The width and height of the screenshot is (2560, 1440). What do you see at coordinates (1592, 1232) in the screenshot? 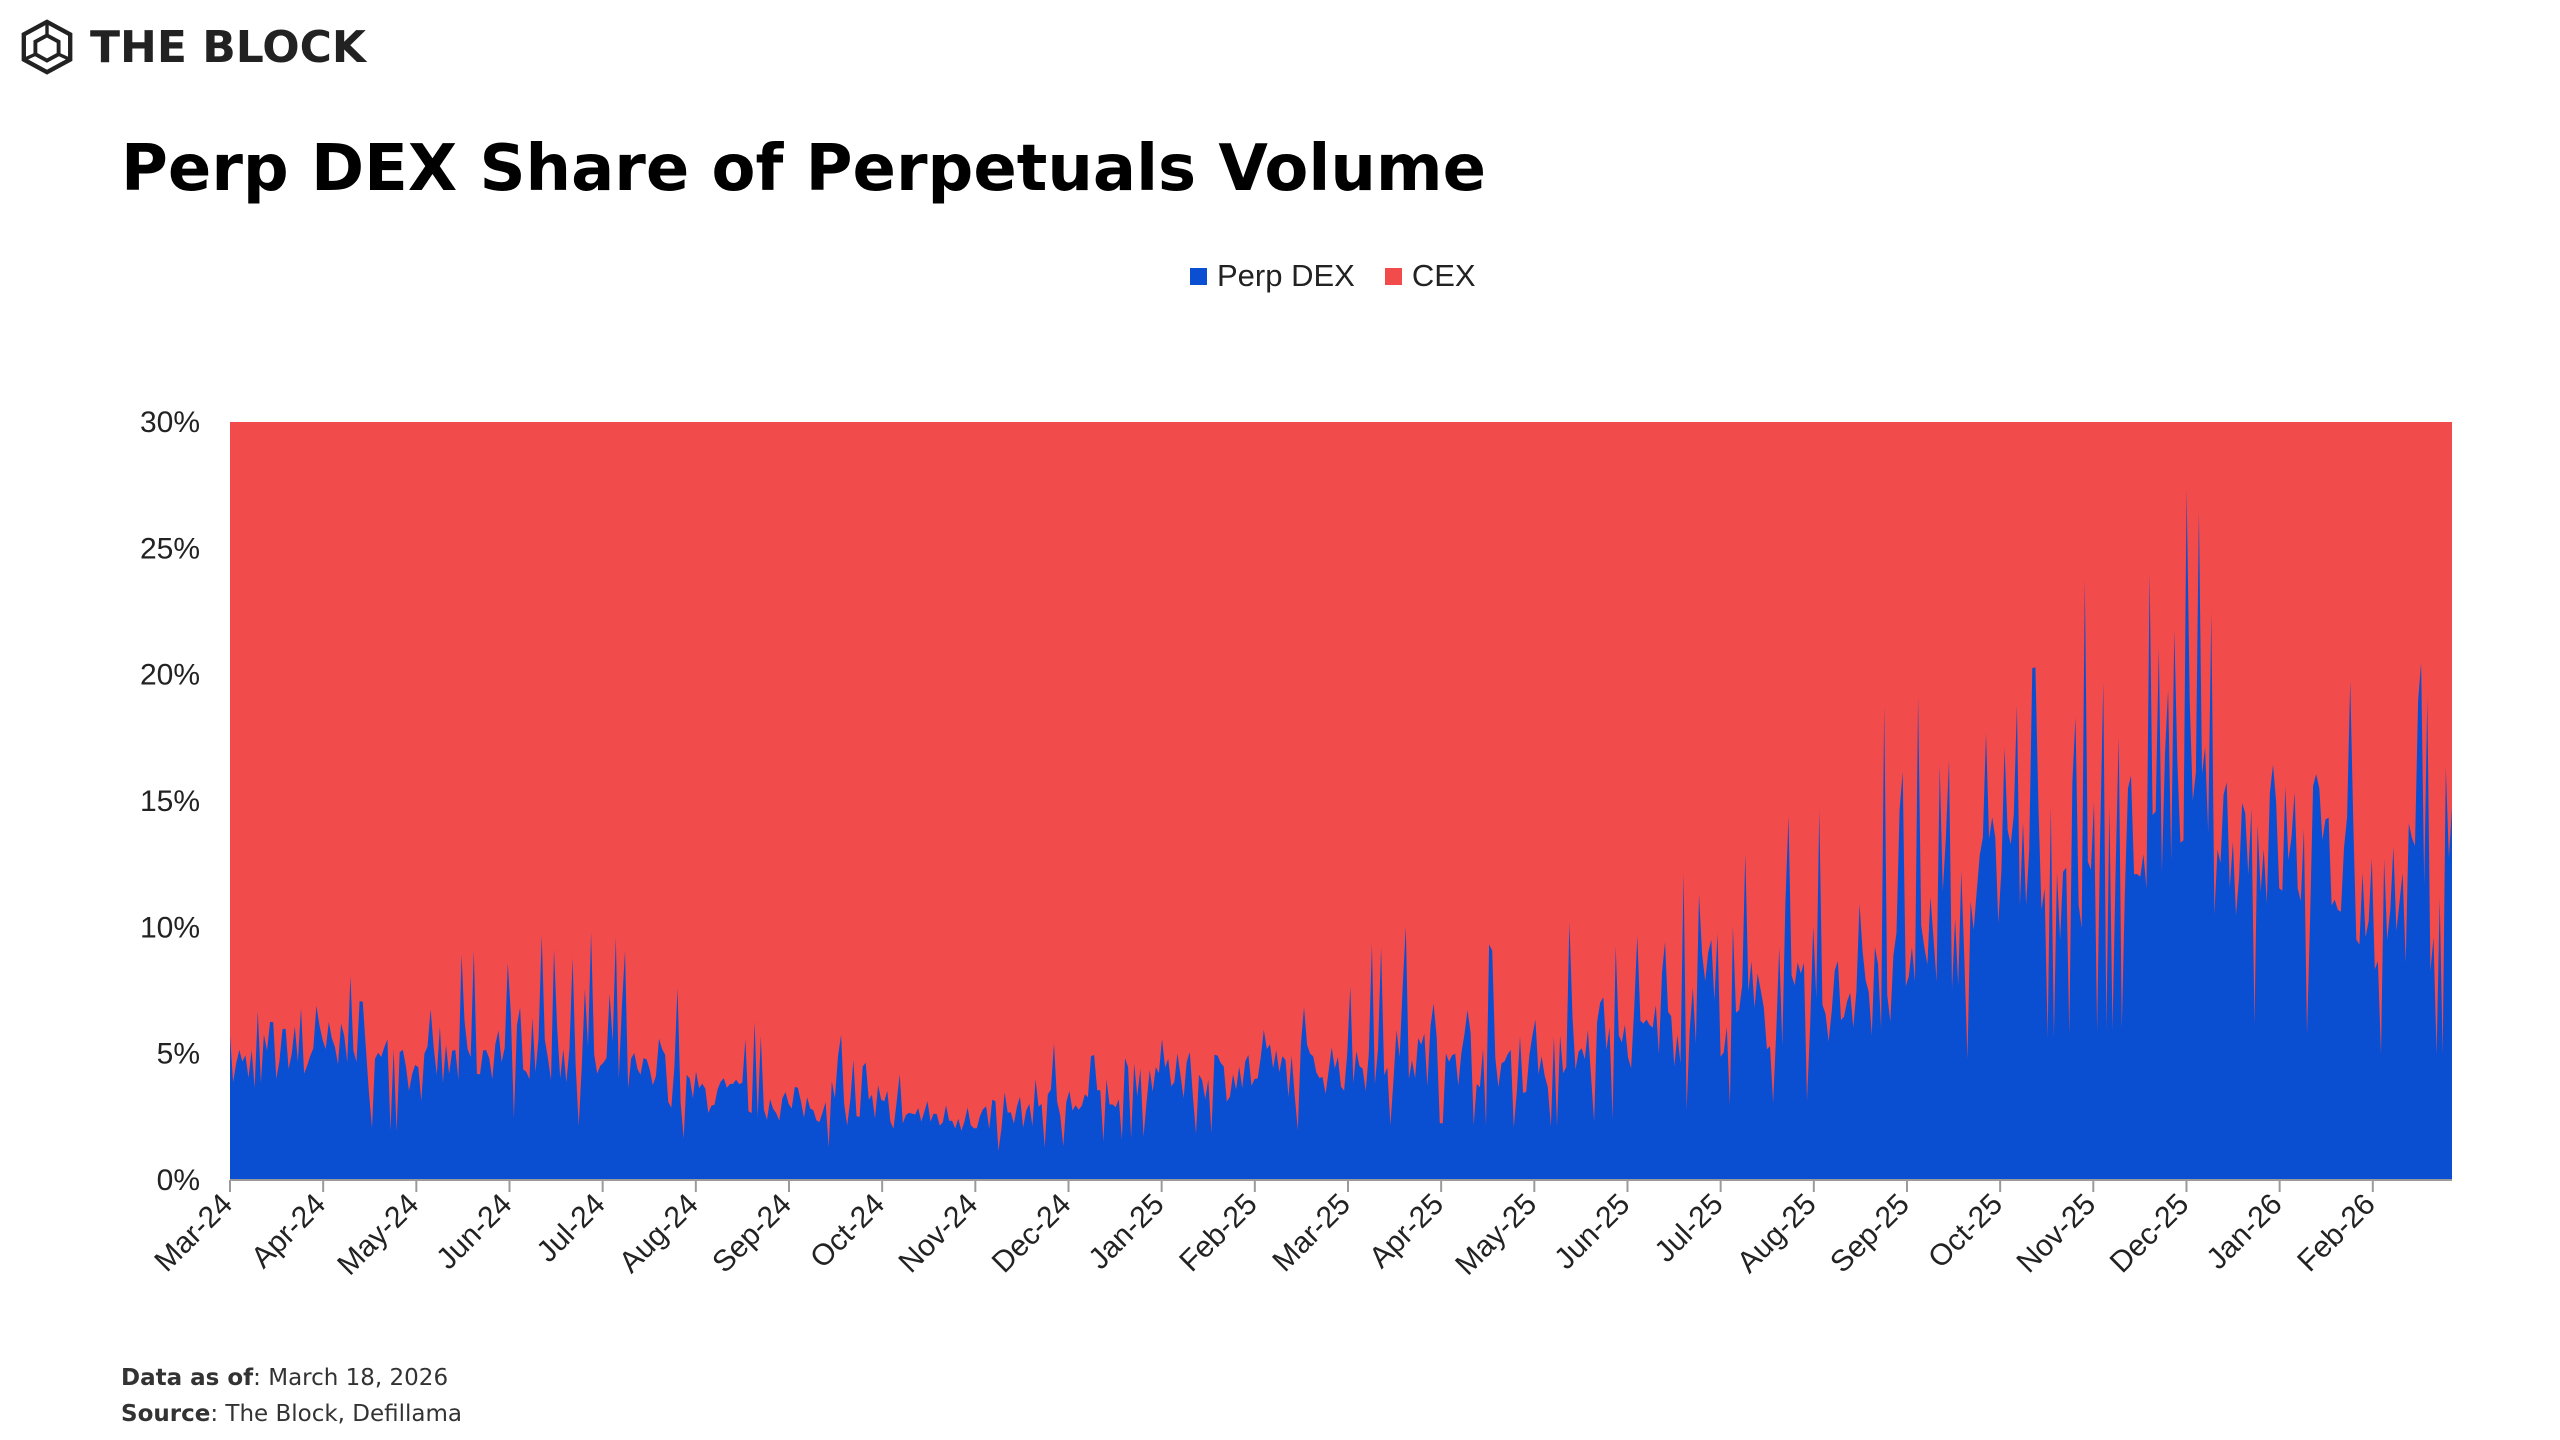
I see `x-tick-label: Jun-25` at bounding box center [1592, 1232].